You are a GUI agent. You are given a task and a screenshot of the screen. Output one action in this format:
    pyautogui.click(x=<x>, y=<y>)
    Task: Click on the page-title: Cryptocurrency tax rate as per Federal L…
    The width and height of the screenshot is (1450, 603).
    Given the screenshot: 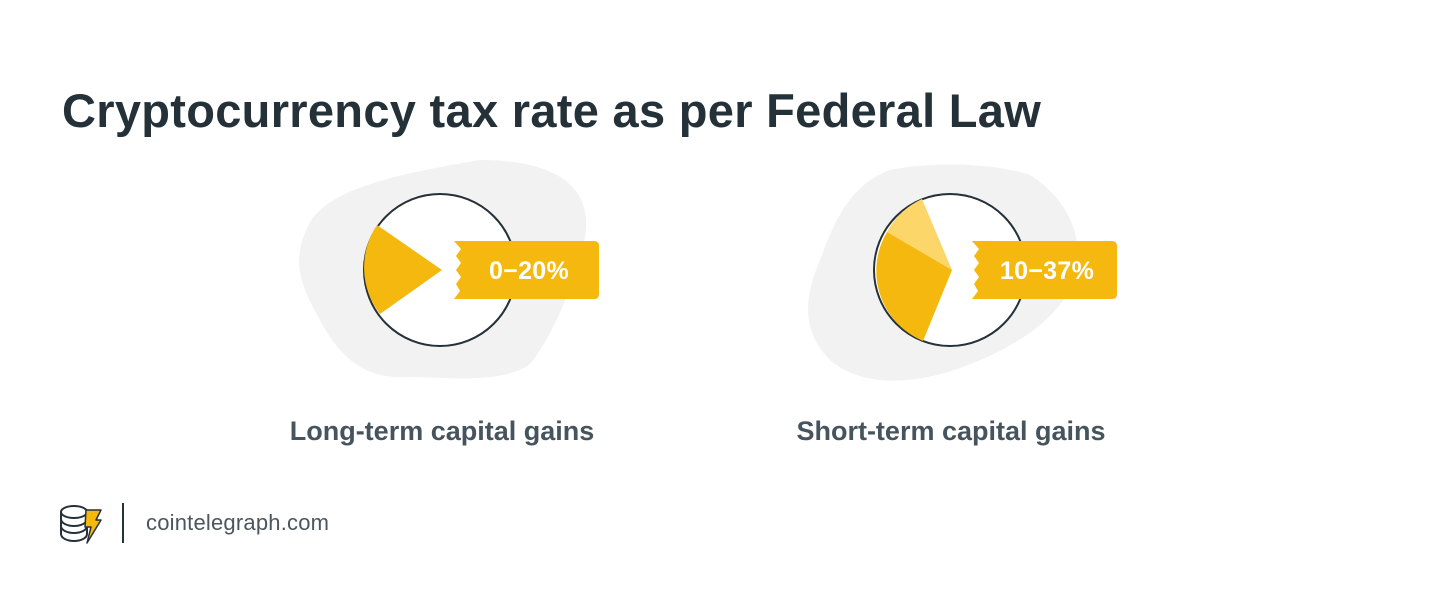 What is the action you would take?
    pyautogui.click(x=552, y=111)
    